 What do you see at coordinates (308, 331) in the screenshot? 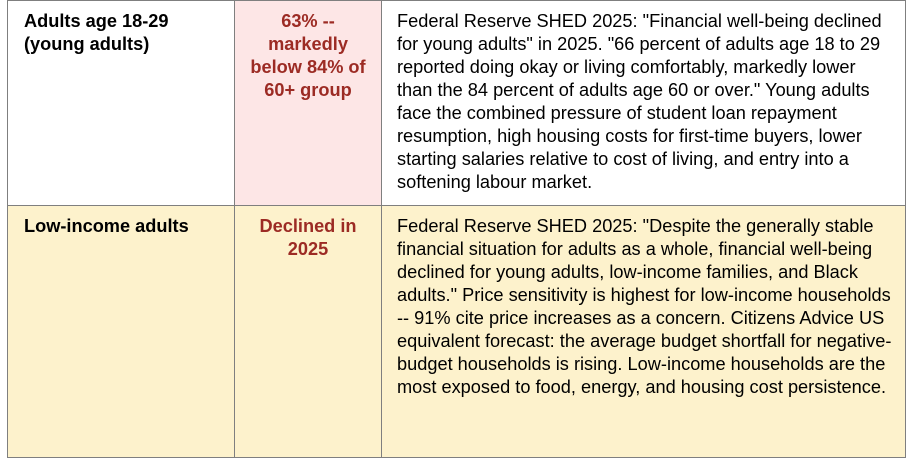
I see `stat-cell: Declined in 2025` at bounding box center [308, 331].